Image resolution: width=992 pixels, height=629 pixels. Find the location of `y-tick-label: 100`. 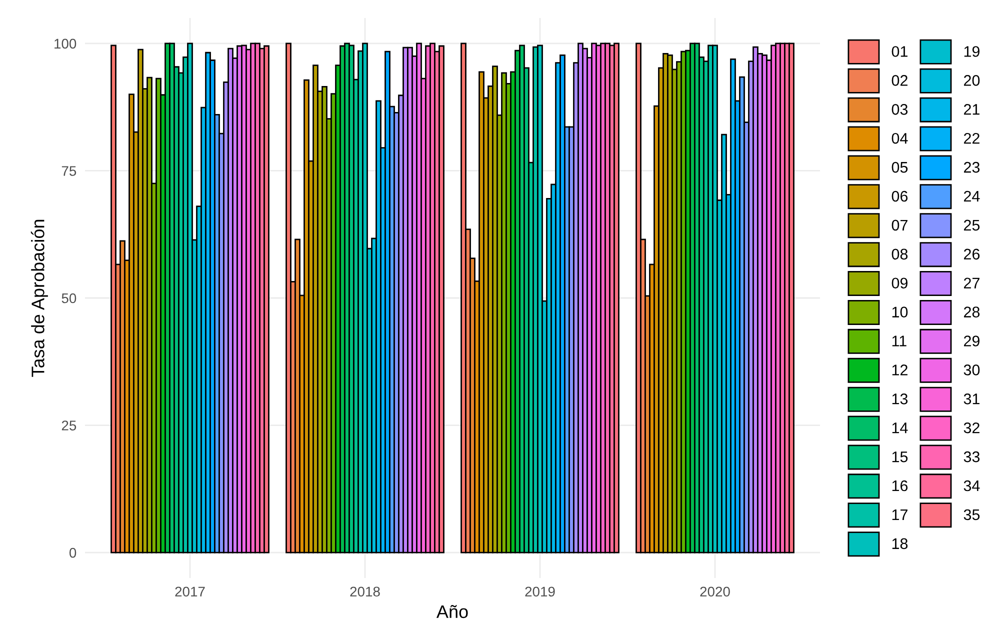

y-tick-label: 100 is located at coordinates (65, 43).